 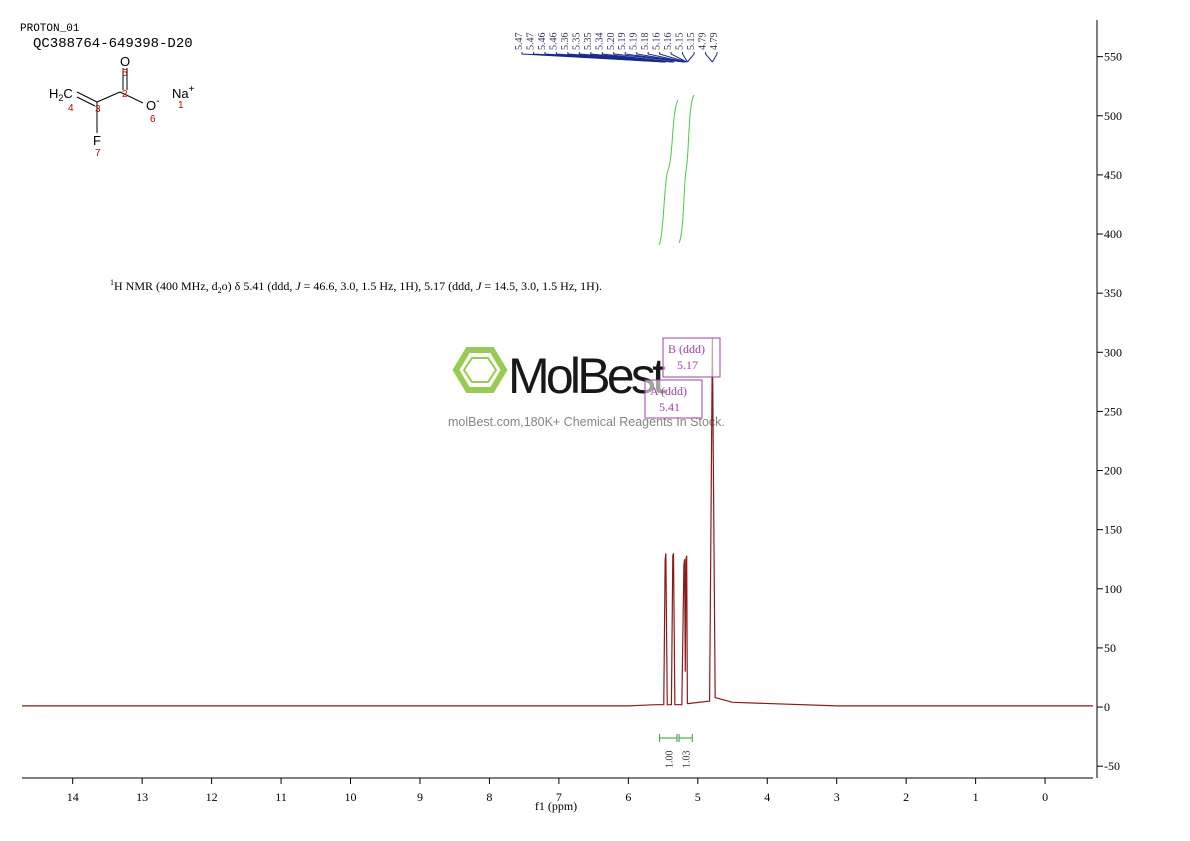 What do you see at coordinates (142, 797) in the screenshot?
I see `x-tick-label: 13` at bounding box center [142, 797].